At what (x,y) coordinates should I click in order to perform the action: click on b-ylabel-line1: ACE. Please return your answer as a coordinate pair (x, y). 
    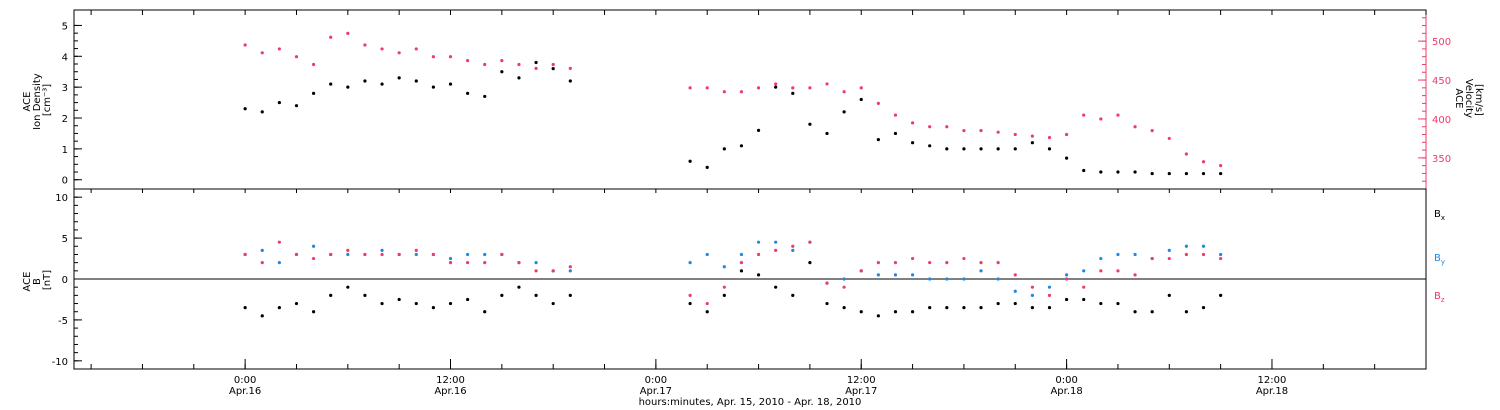
    Looking at the image, I should click on (27, 282).